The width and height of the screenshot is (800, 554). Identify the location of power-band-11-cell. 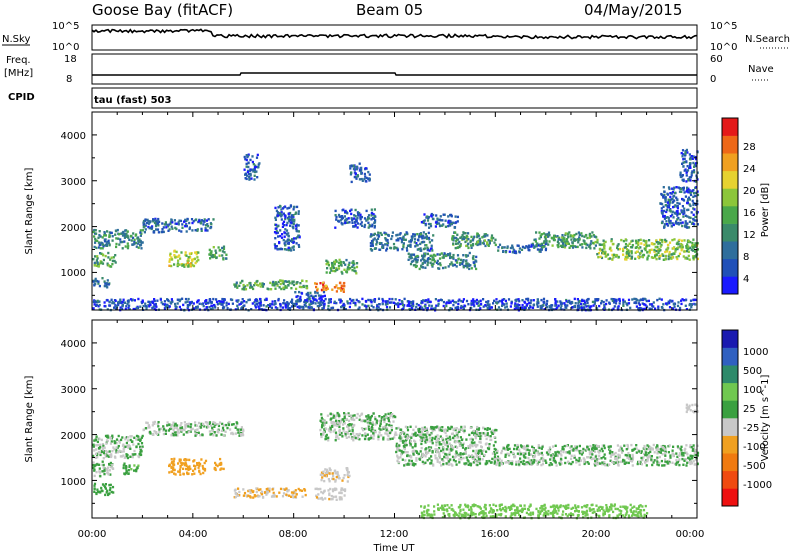
(334, 262).